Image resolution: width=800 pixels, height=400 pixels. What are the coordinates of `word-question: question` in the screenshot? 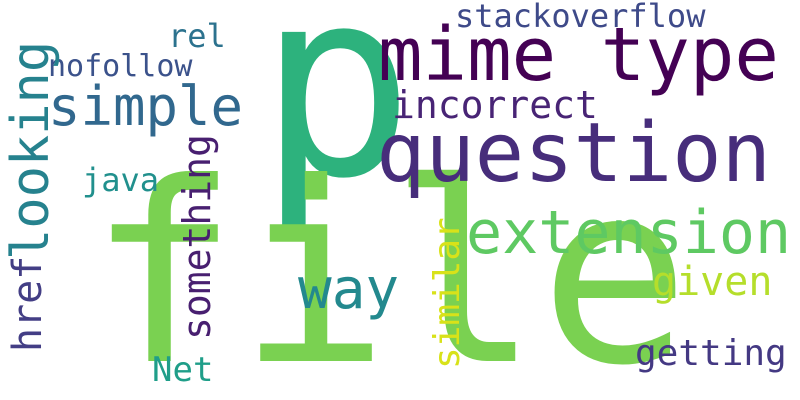 It's located at (573, 153).